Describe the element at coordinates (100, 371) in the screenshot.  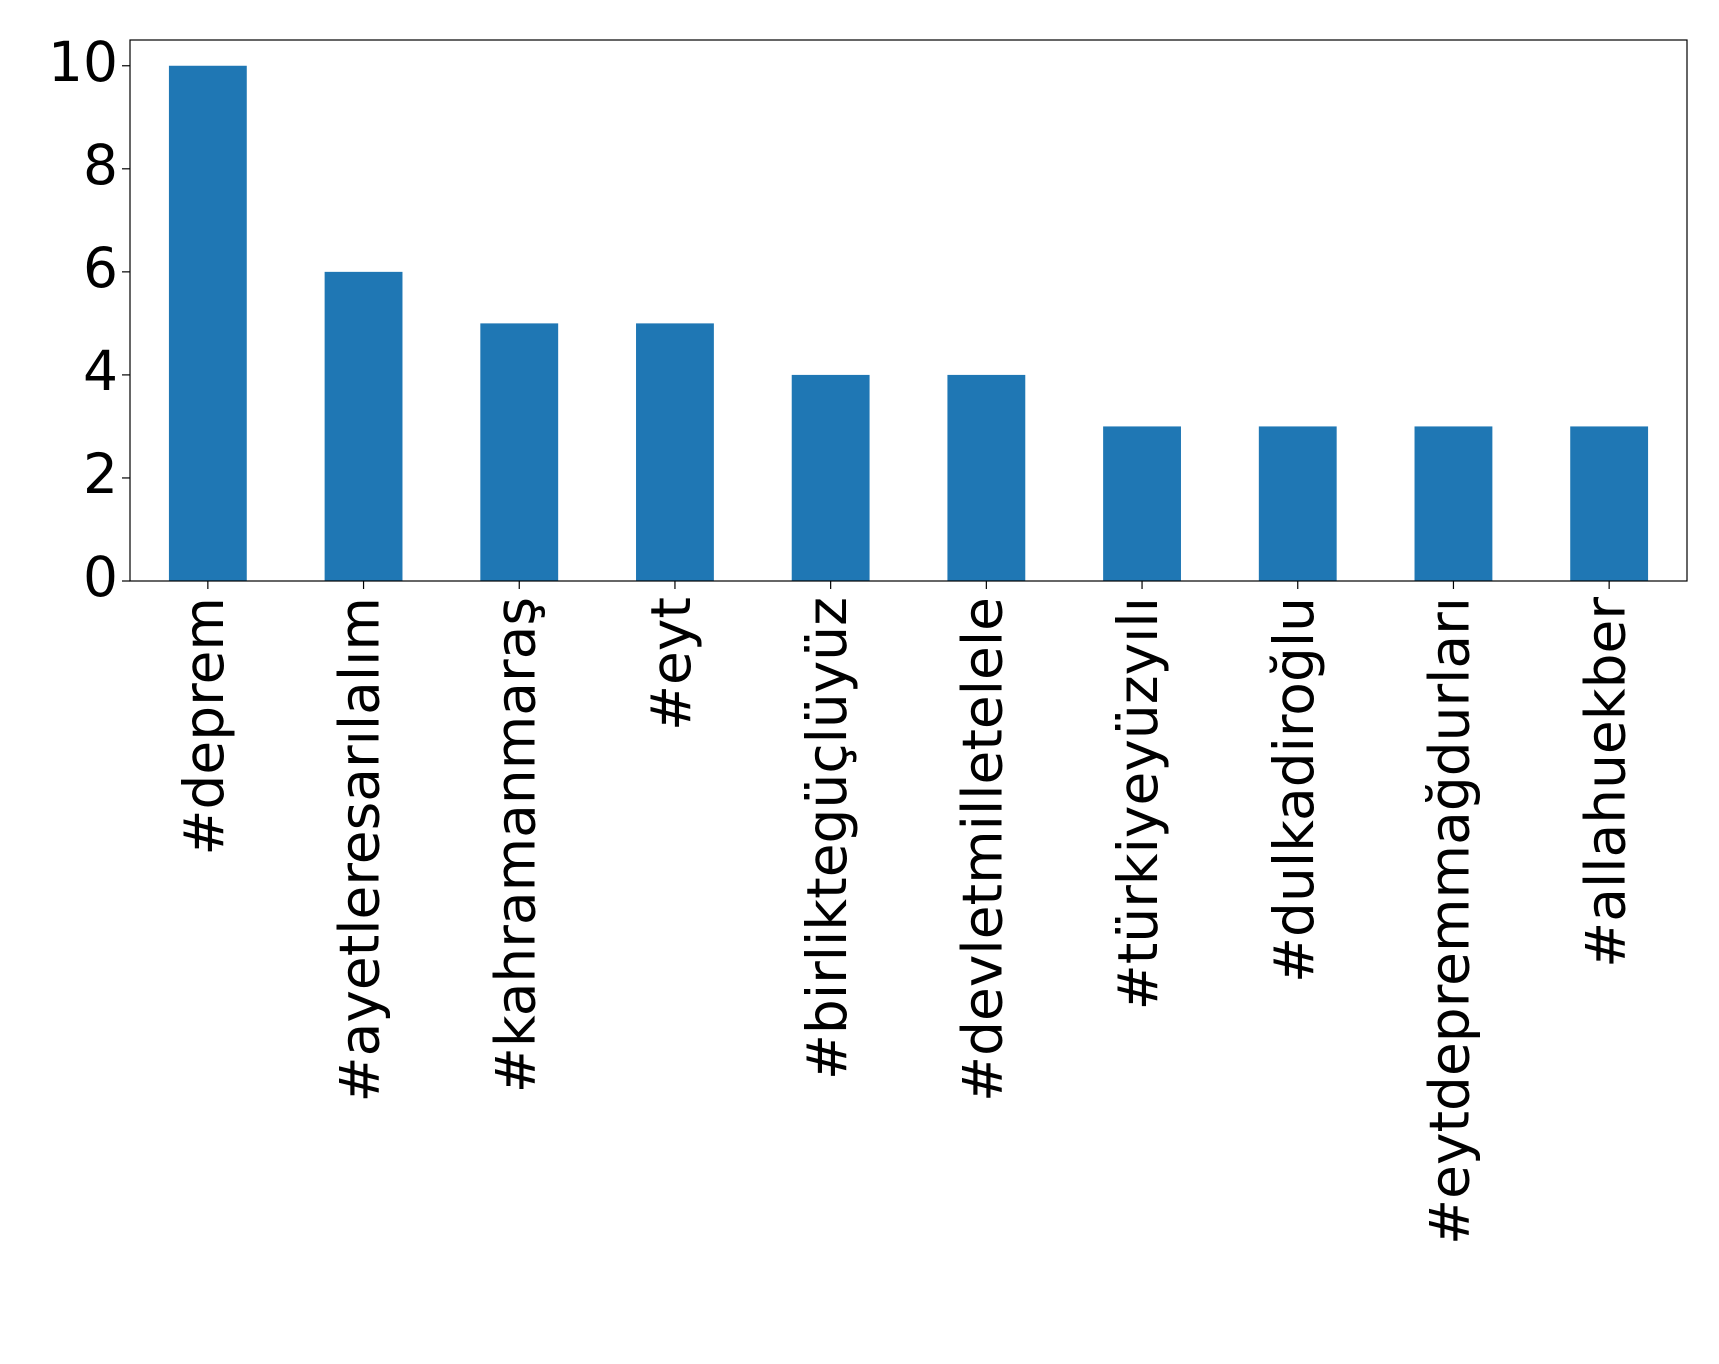
I see `y-tick-label: 4` at that location.